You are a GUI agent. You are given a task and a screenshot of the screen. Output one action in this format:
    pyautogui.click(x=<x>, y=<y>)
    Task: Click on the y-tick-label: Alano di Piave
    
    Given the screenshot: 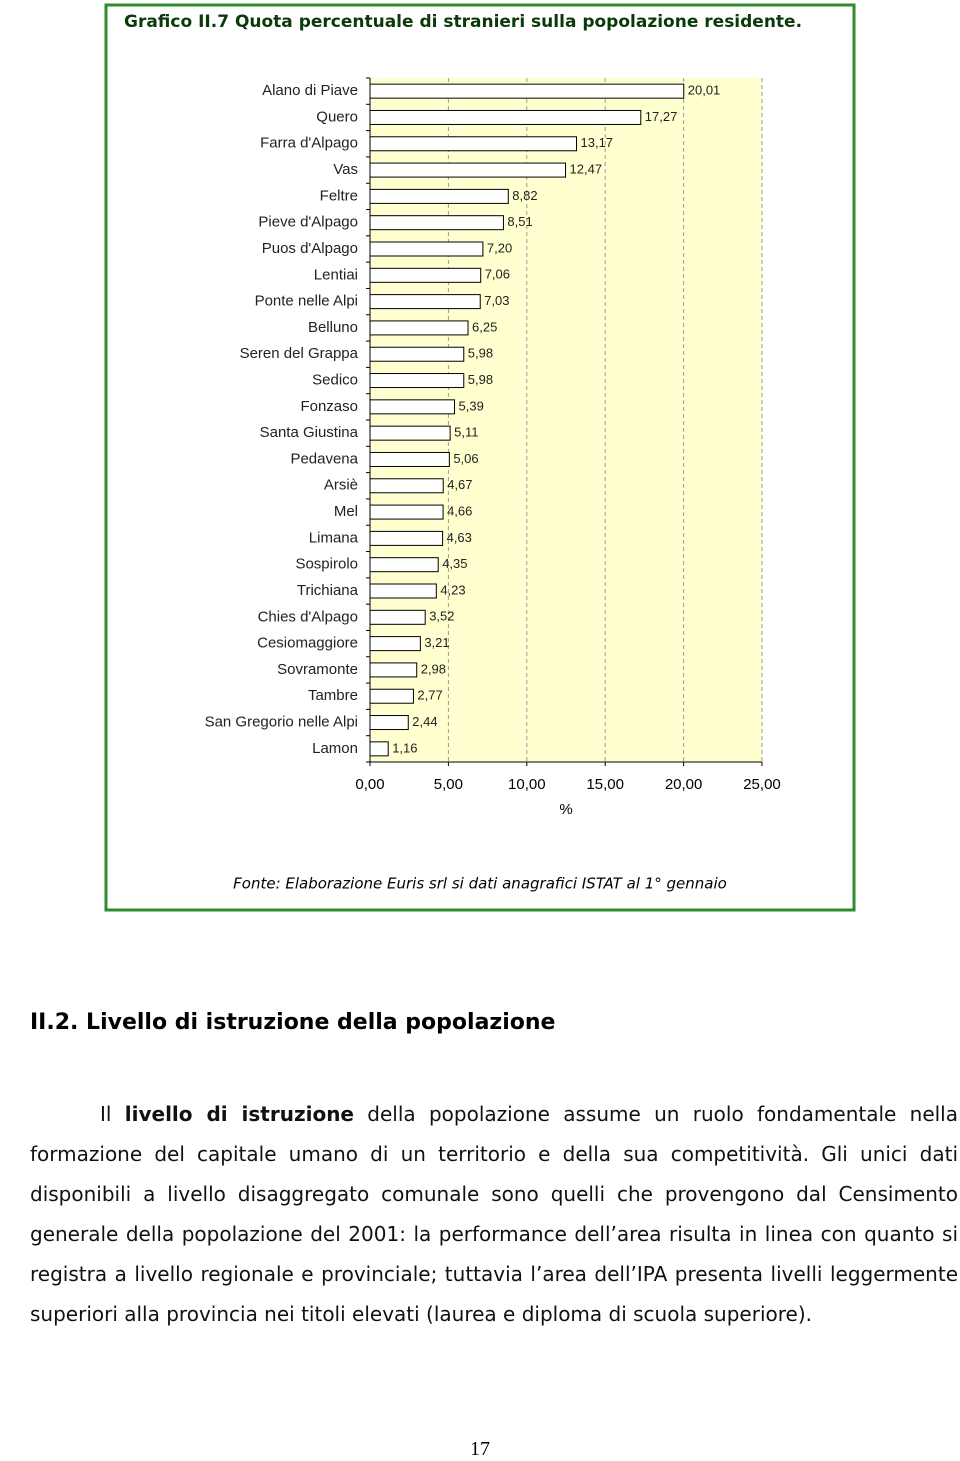 What is the action you would take?
    pyautogui.click(x=310, y=90)
    